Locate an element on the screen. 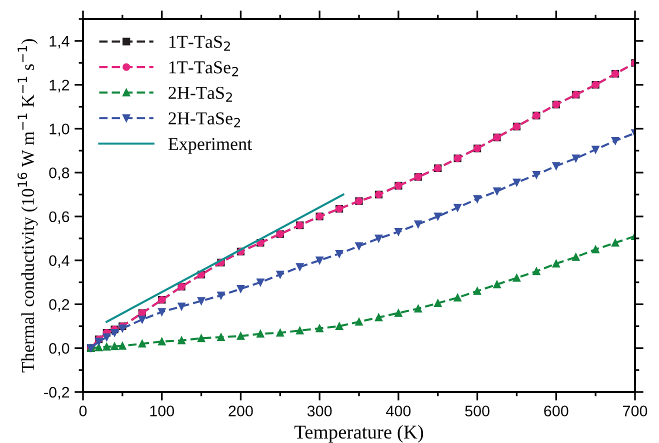  x-tick-label: 100 is located at coordinates (162, 411).